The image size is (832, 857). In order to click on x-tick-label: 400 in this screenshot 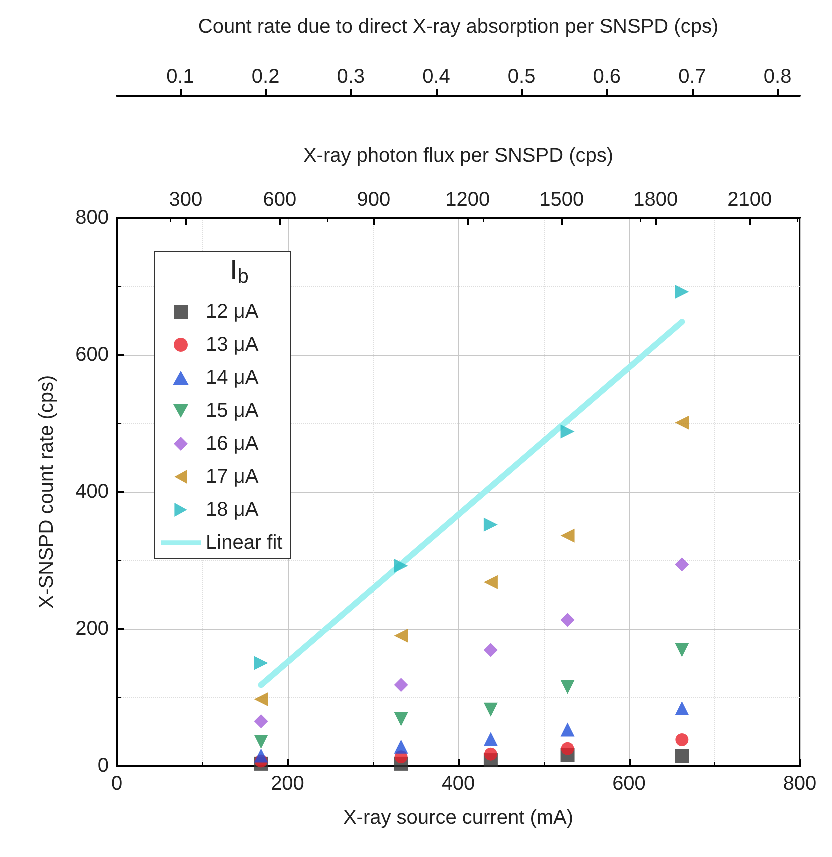, I will do `click(459, 784)`.